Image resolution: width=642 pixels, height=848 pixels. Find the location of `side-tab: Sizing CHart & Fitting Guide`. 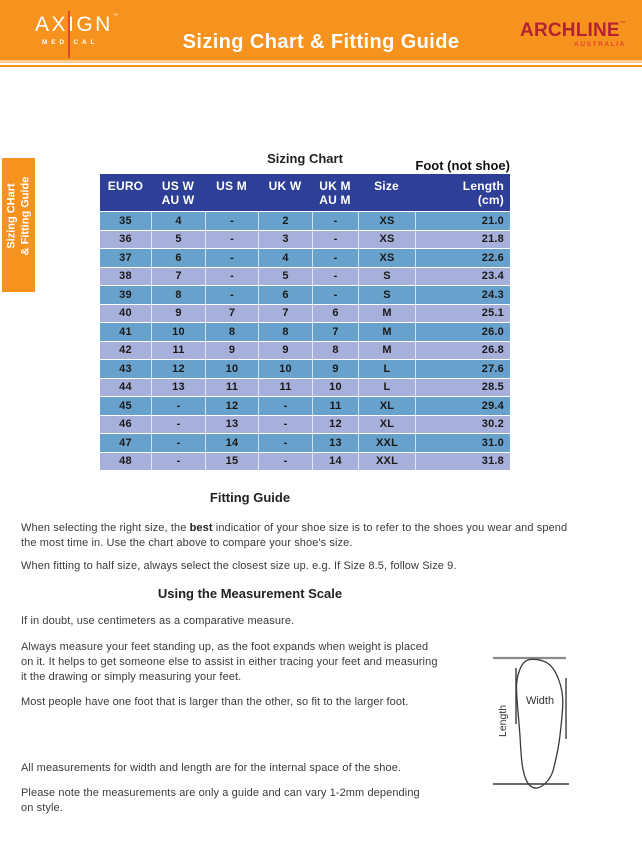

side-tab: Sizing CHart & Fitting Guide is located at coordinates (18, 225).